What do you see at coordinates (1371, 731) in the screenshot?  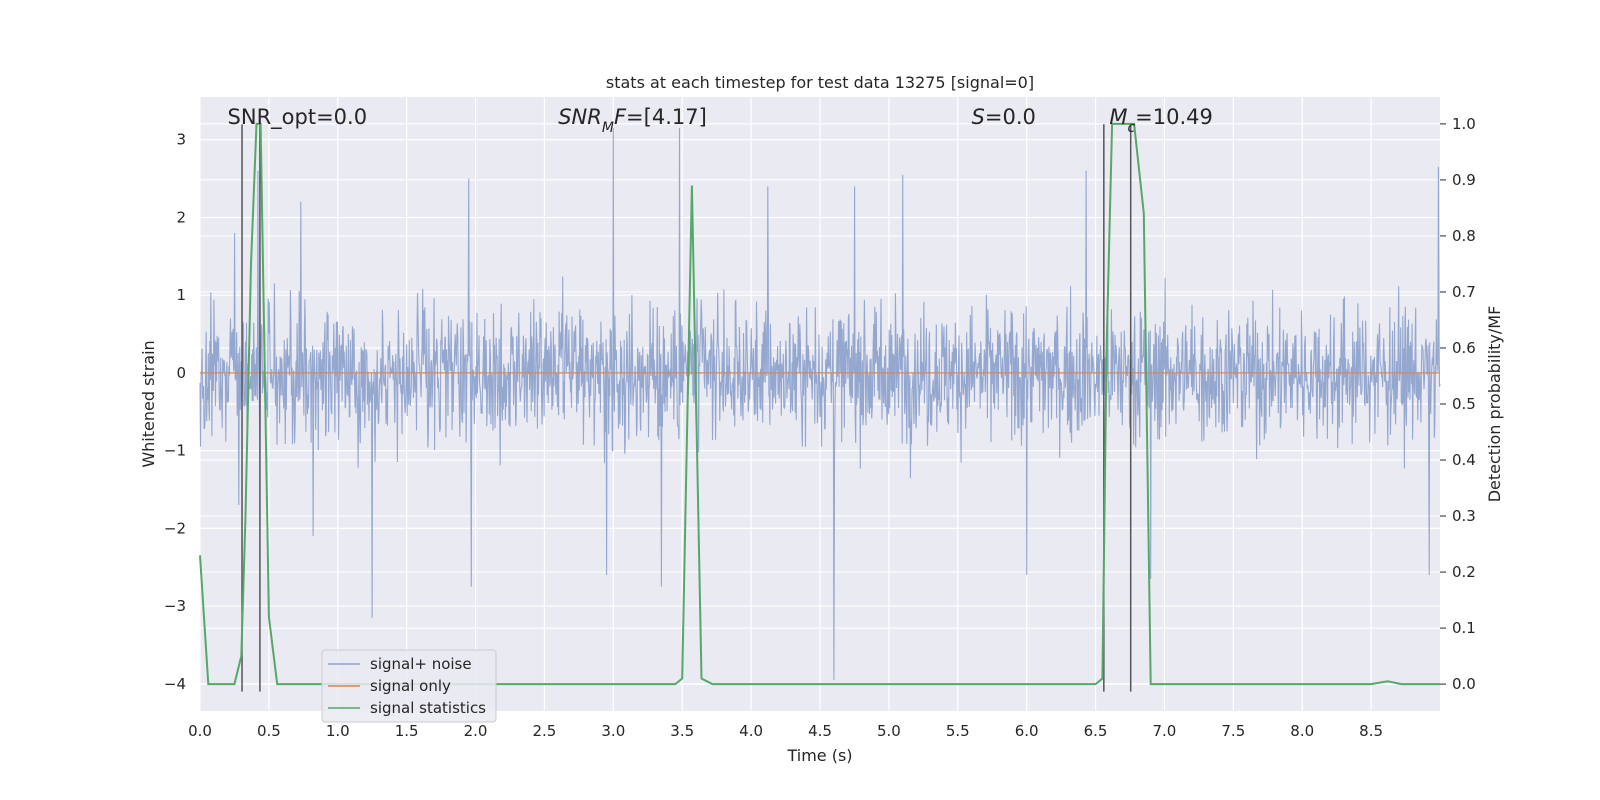 I see `x-tick-label: 8.5` at bounding box center [1371, 731].